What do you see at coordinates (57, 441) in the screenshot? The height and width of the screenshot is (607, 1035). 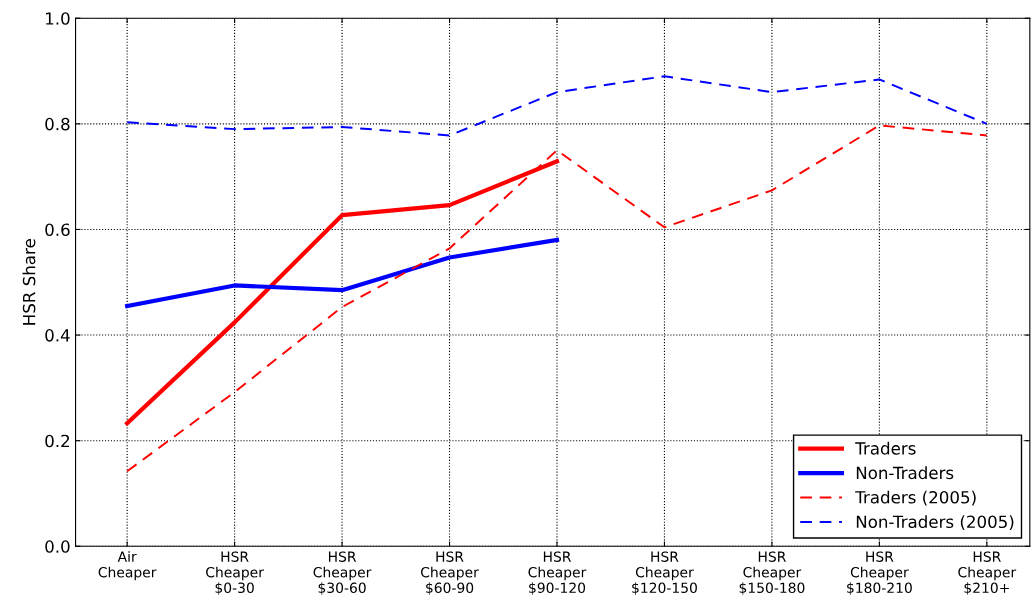 I see `y-tick-label: 0.2` at bounding box center [57, 441].